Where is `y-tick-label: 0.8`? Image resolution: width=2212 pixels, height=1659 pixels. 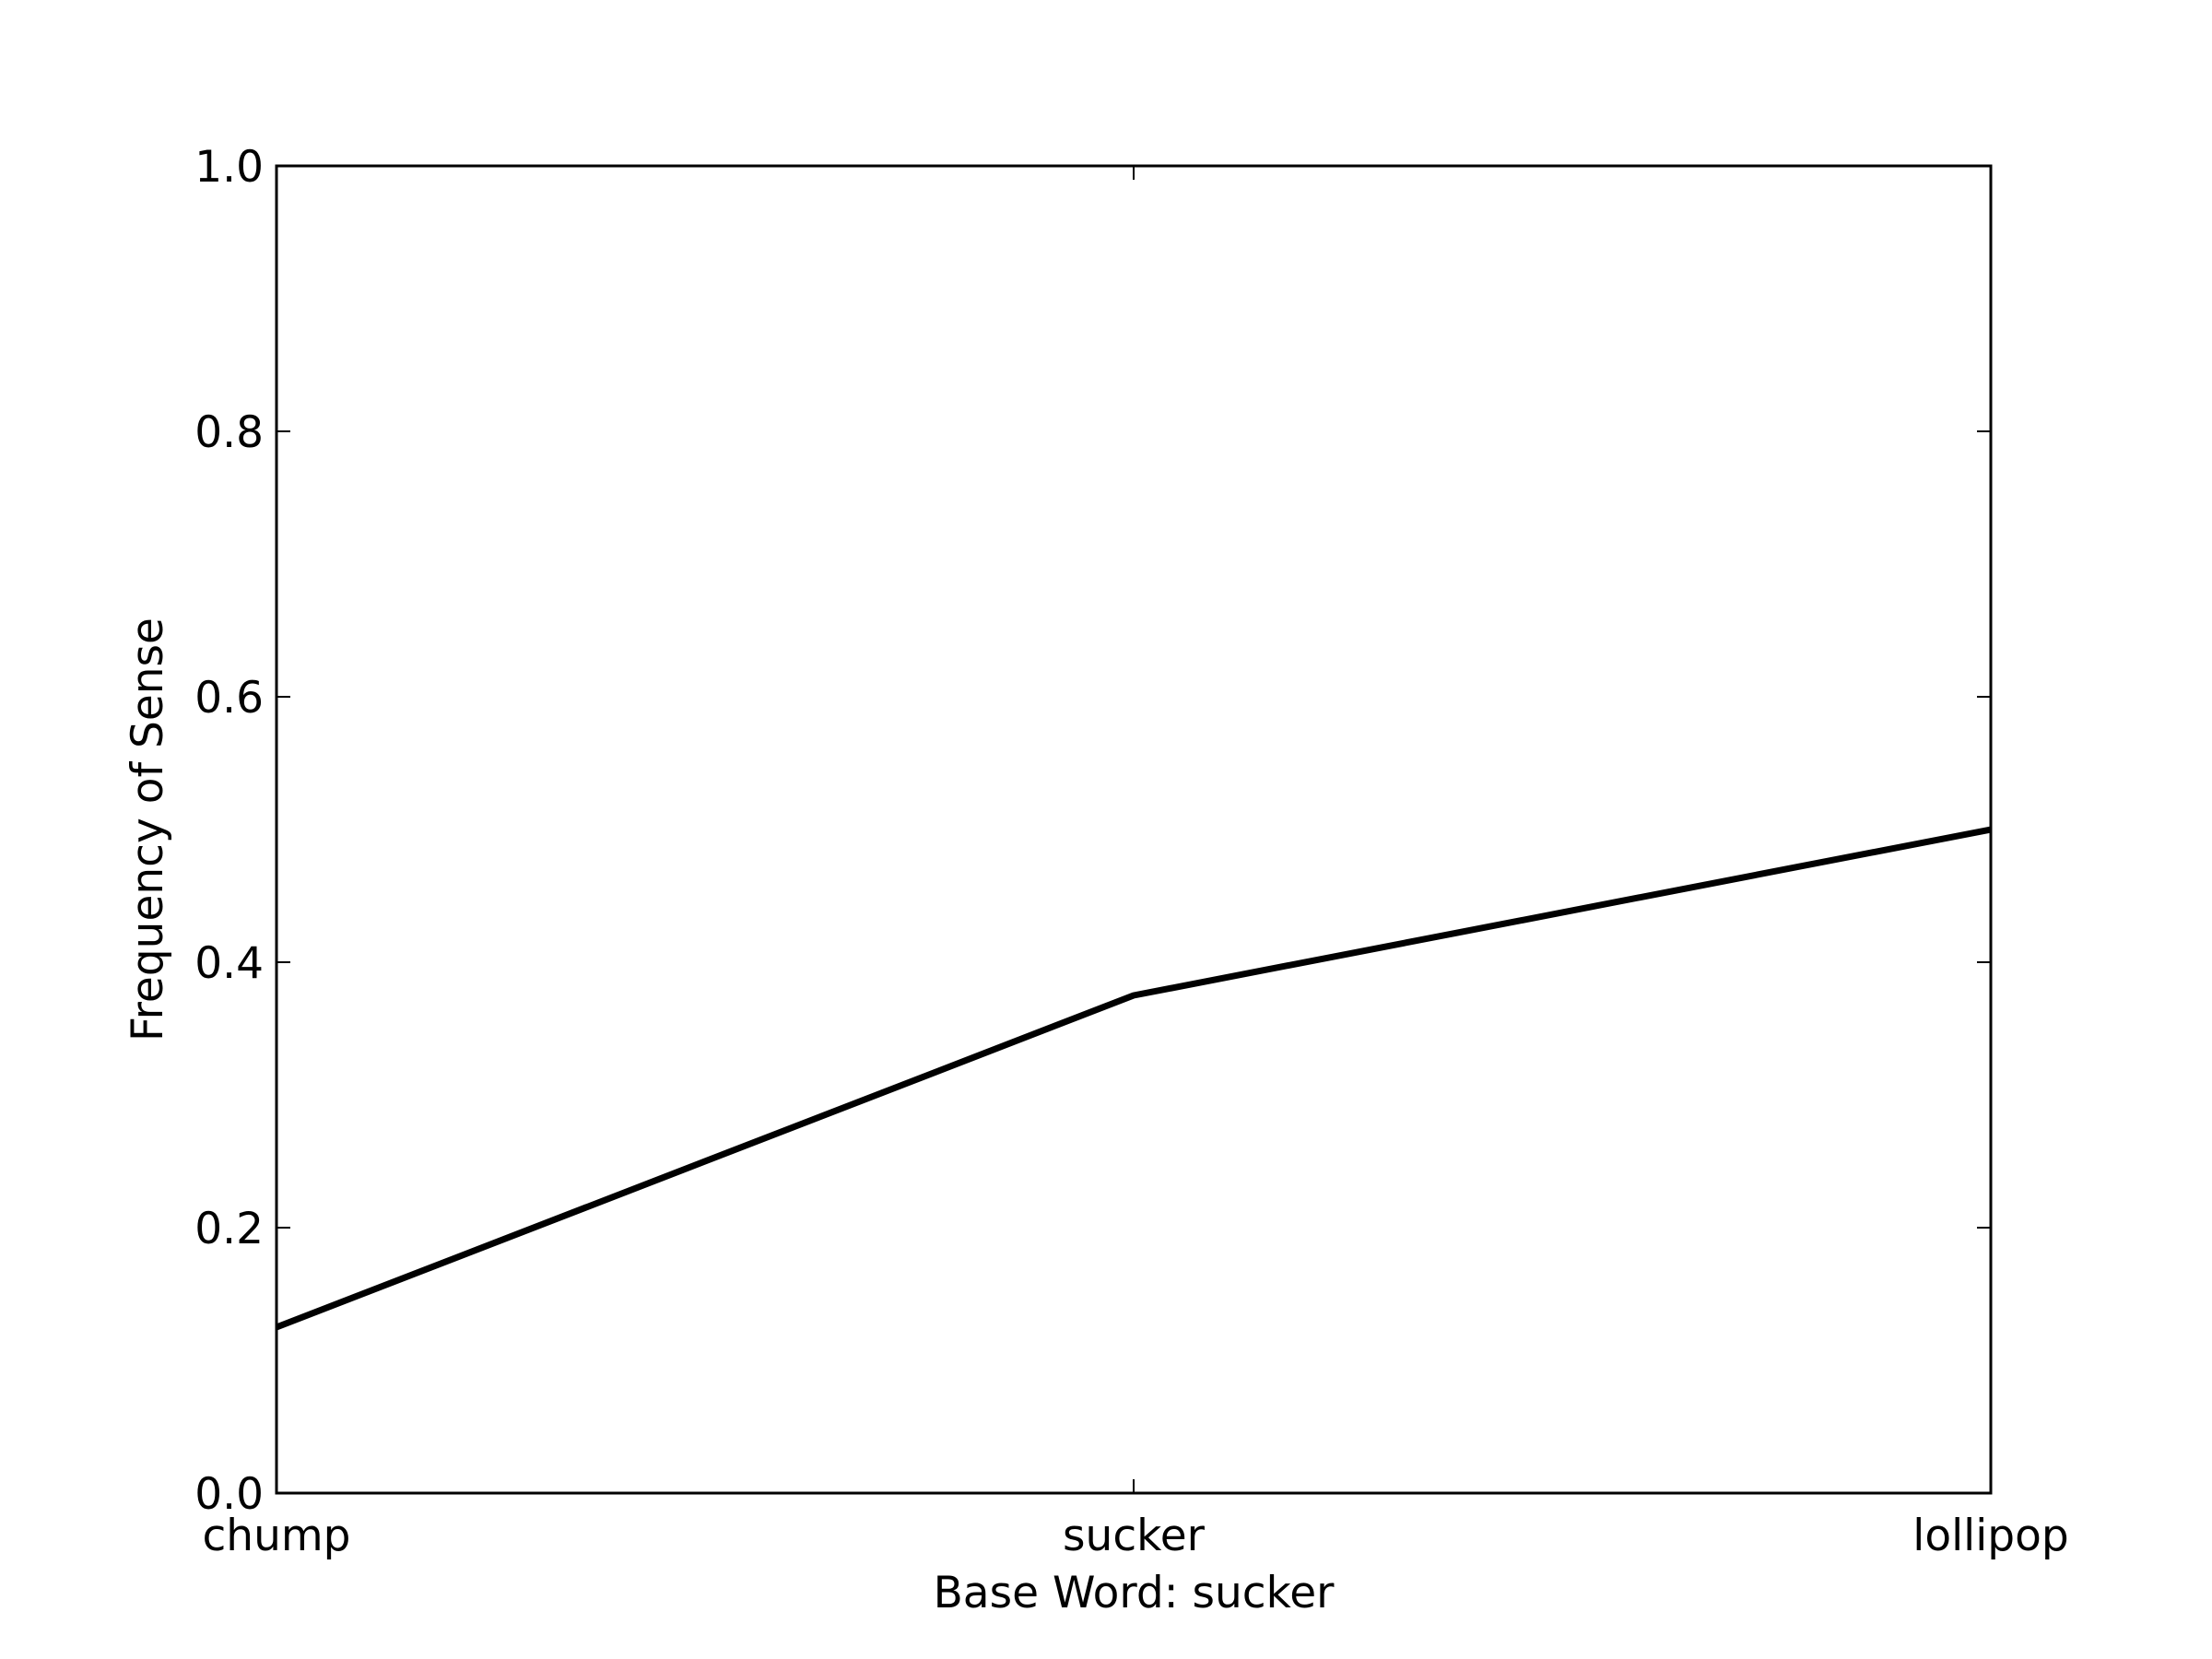 y-tick-label: 0.8 is located at coordinates (229, 432).